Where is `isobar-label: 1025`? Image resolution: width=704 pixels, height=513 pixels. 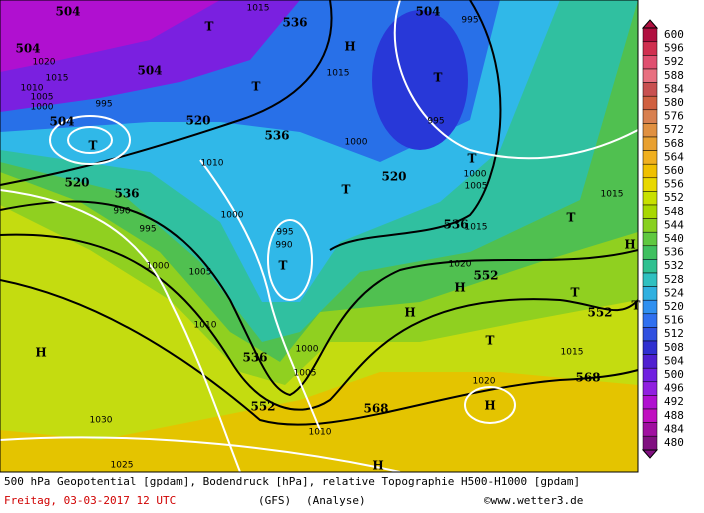 isobar-label: 1025 is located at coordinates (122, 466).